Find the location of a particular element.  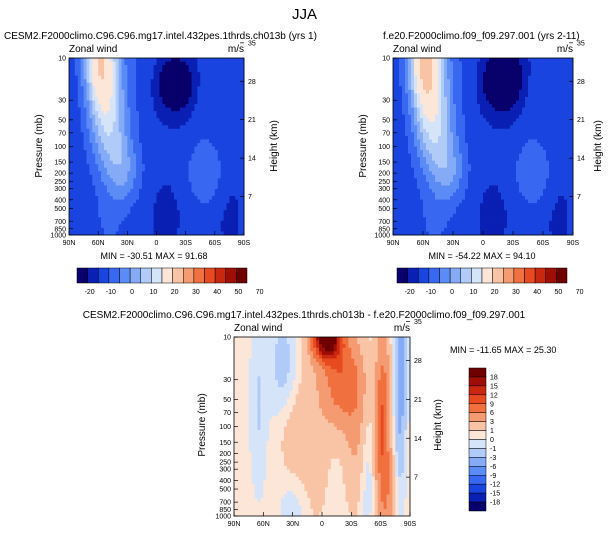

ylabel: Pressure (mb) is located at coordinates (363, 145).